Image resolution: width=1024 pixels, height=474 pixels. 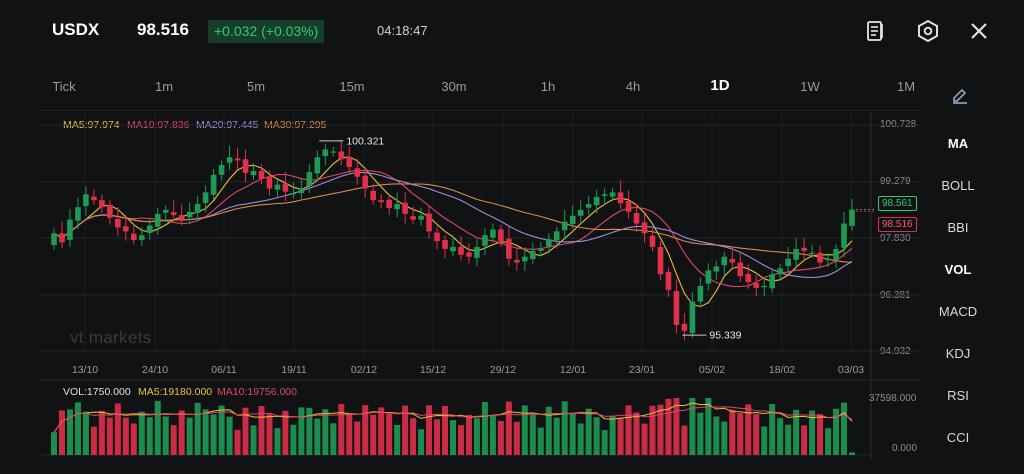 I want to click on tab-4h: 4h, so click(x=633, y=86).